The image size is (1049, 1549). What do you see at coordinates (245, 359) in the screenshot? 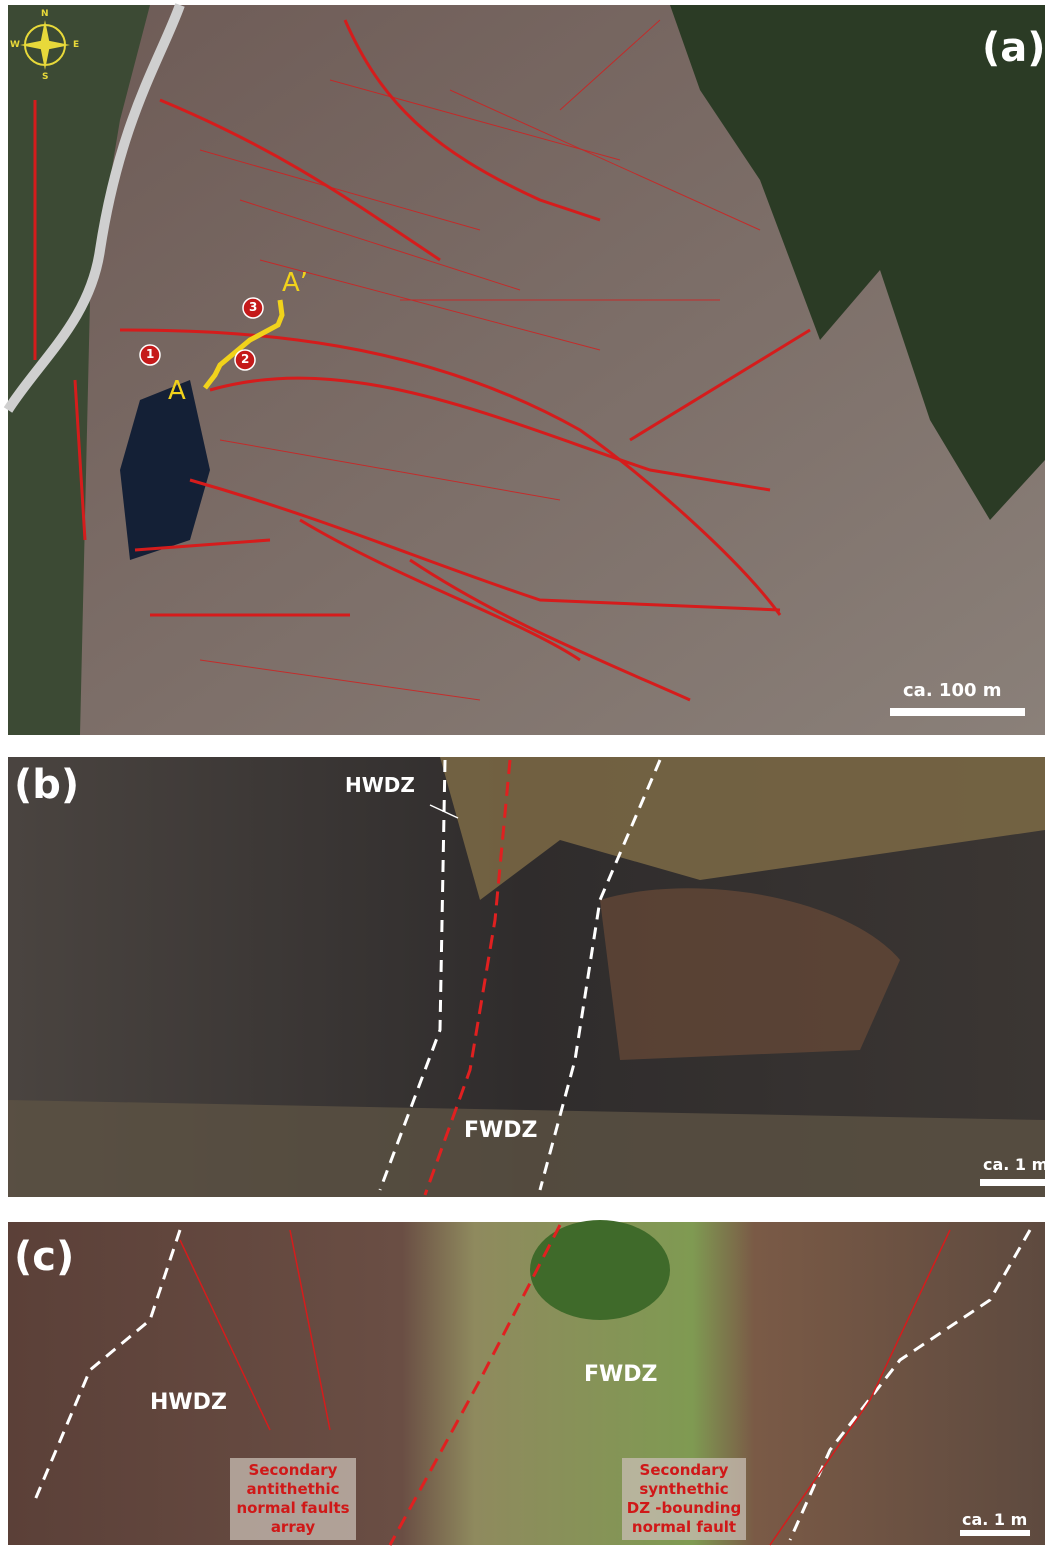
I see `marker: 2` at bounding box center [245, 359].